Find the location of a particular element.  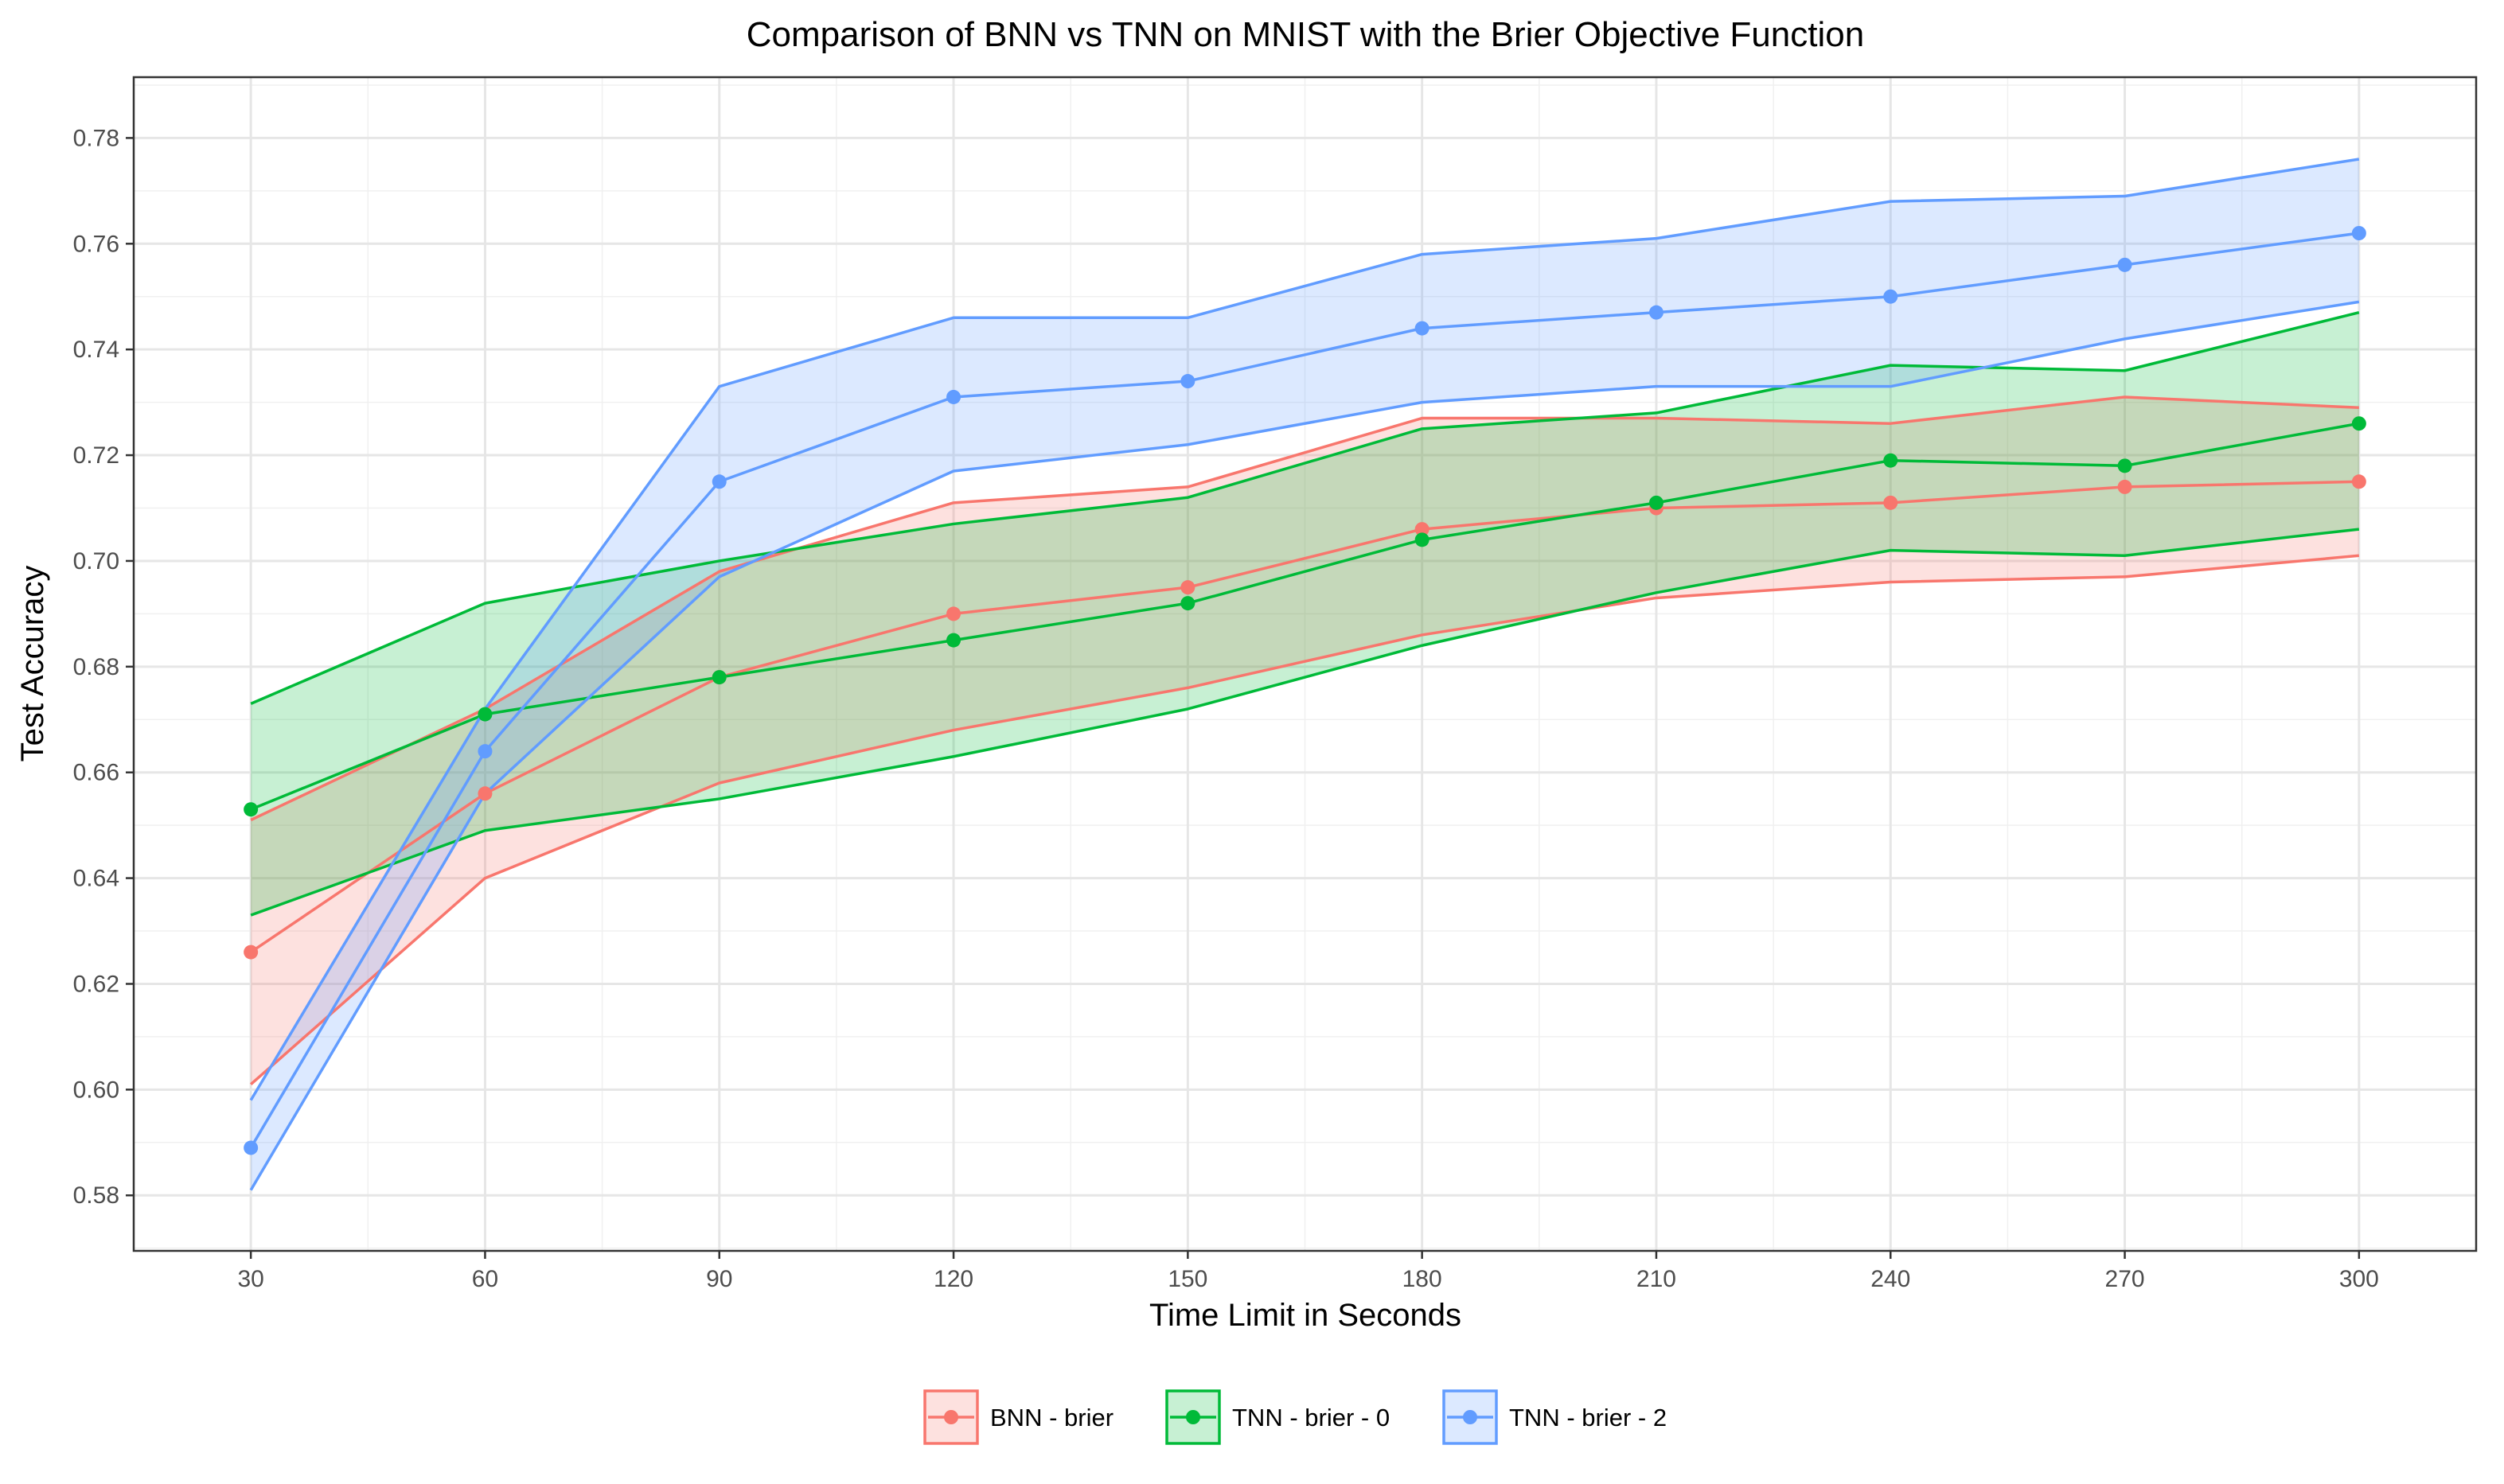

y-tick-label: 0.76 is located at coordinates (96, 244).